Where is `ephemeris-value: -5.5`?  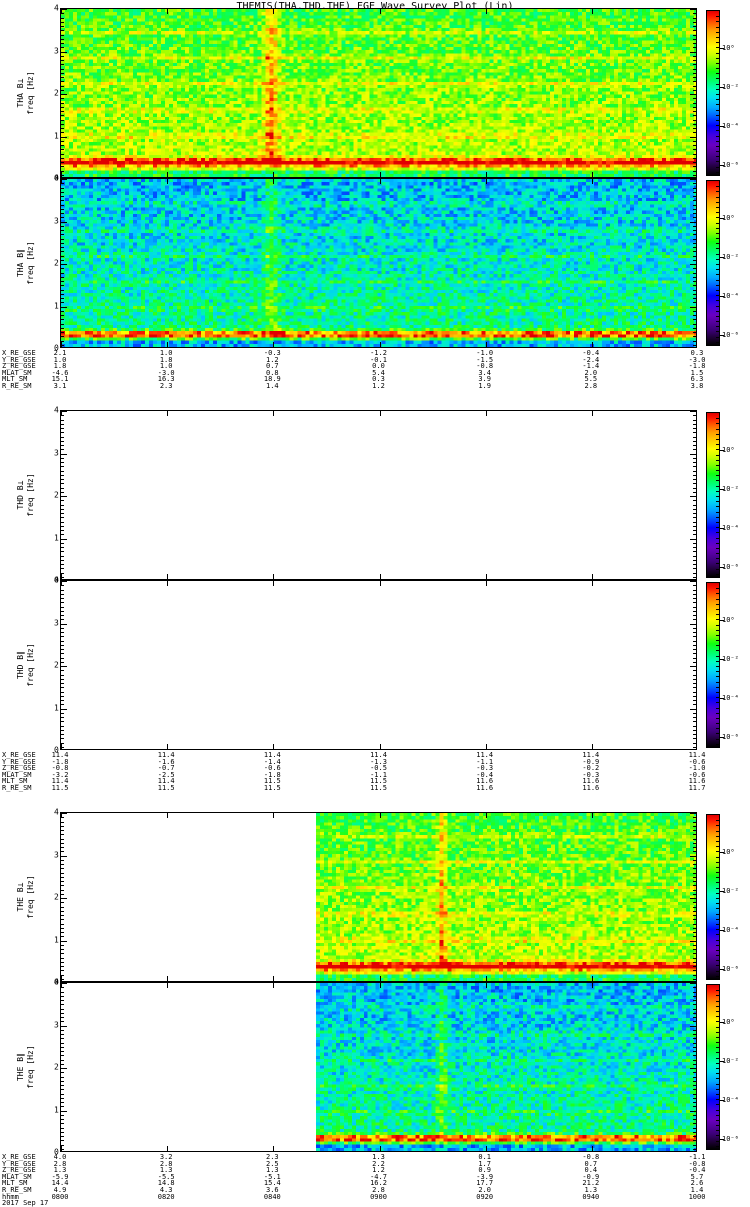
ephemeris-value: -5.5 is located at coordinates (166, 1176).